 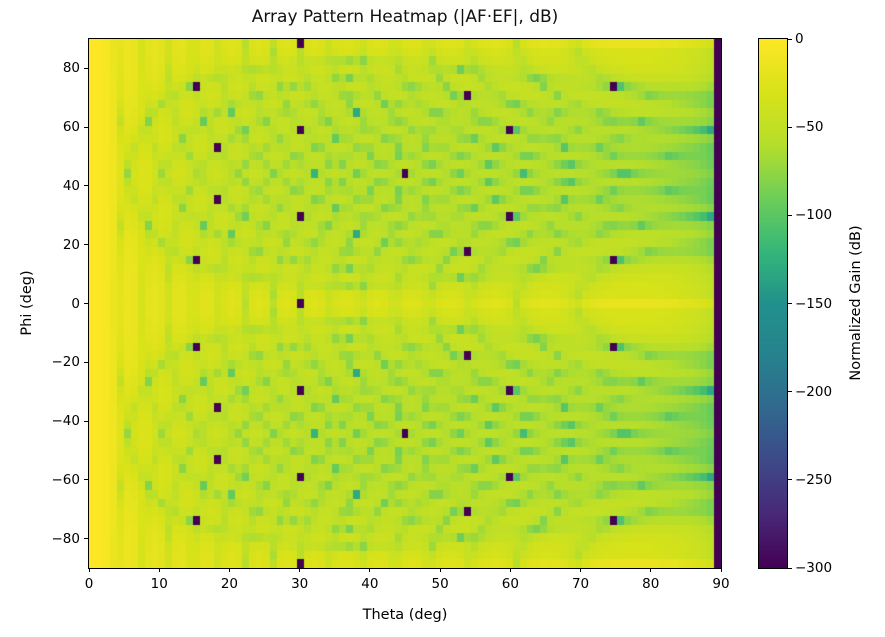 What do you see at coordinates (75, 303) in the screenshot?
I see `y-tick-label: 0` at bounding box center [75, 303].